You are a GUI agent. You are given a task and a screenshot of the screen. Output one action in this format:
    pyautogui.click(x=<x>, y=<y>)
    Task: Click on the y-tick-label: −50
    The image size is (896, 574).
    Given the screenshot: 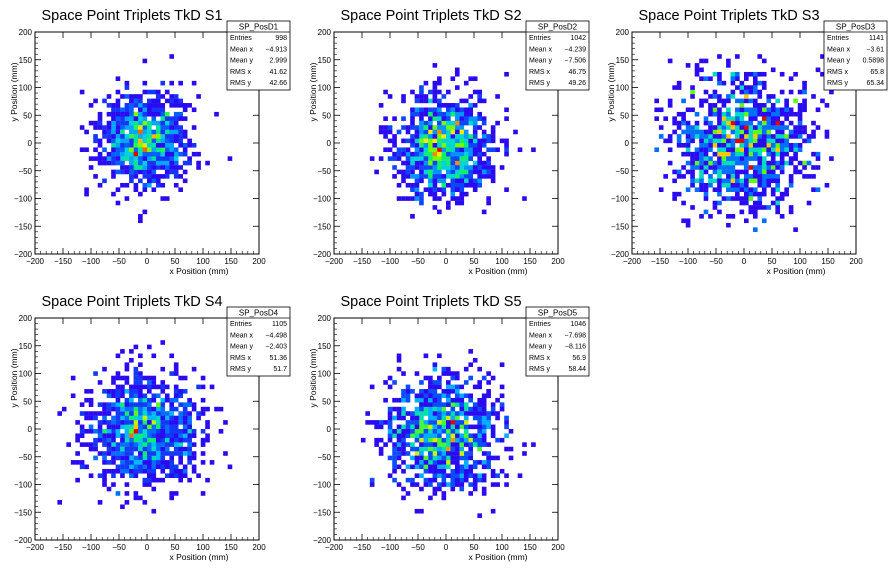 What is the action you would take?
    pyautogui.click(x=25, y=457)
    